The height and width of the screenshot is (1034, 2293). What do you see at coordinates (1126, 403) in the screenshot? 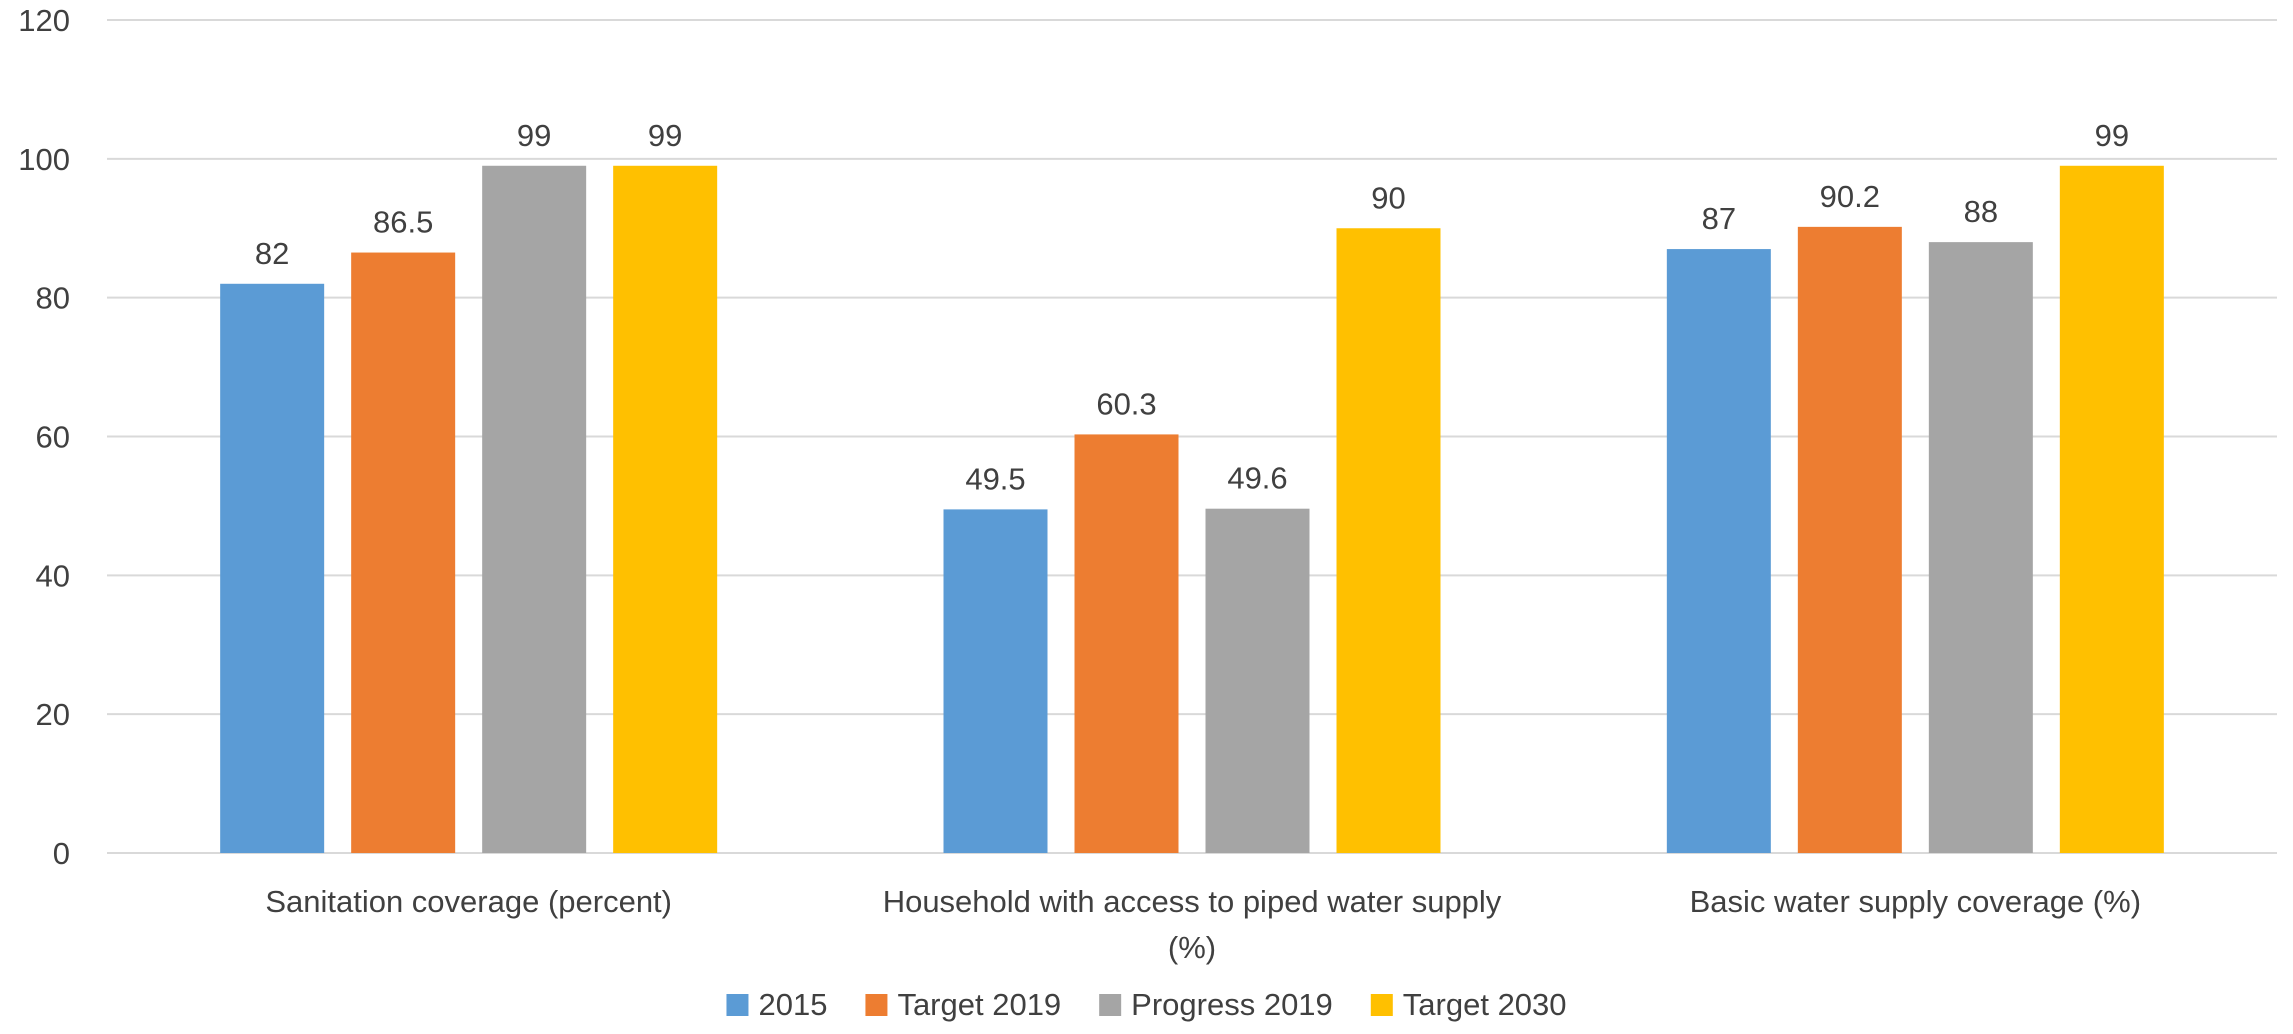
I see `data-label: 60.3` at bounding box center [1126, 403].